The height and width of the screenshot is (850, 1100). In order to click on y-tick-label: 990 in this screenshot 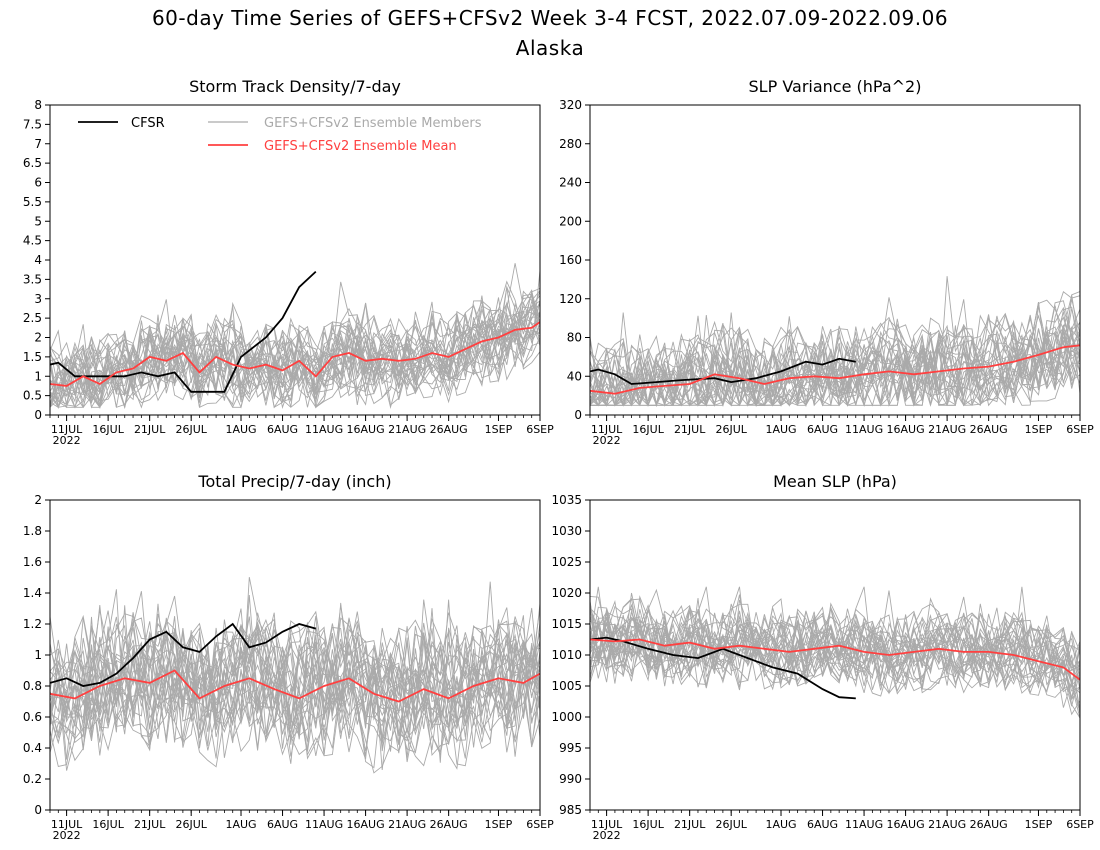, I will do `click(570, 779)`.